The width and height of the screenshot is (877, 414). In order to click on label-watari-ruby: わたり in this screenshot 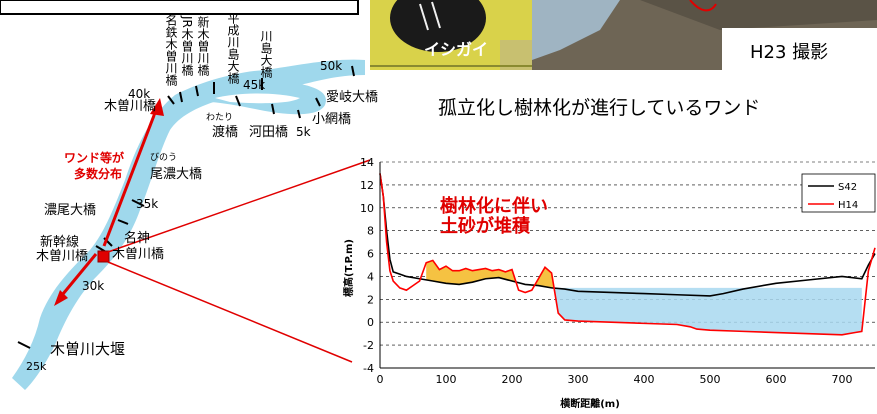, I will do `click(219, 117)`.